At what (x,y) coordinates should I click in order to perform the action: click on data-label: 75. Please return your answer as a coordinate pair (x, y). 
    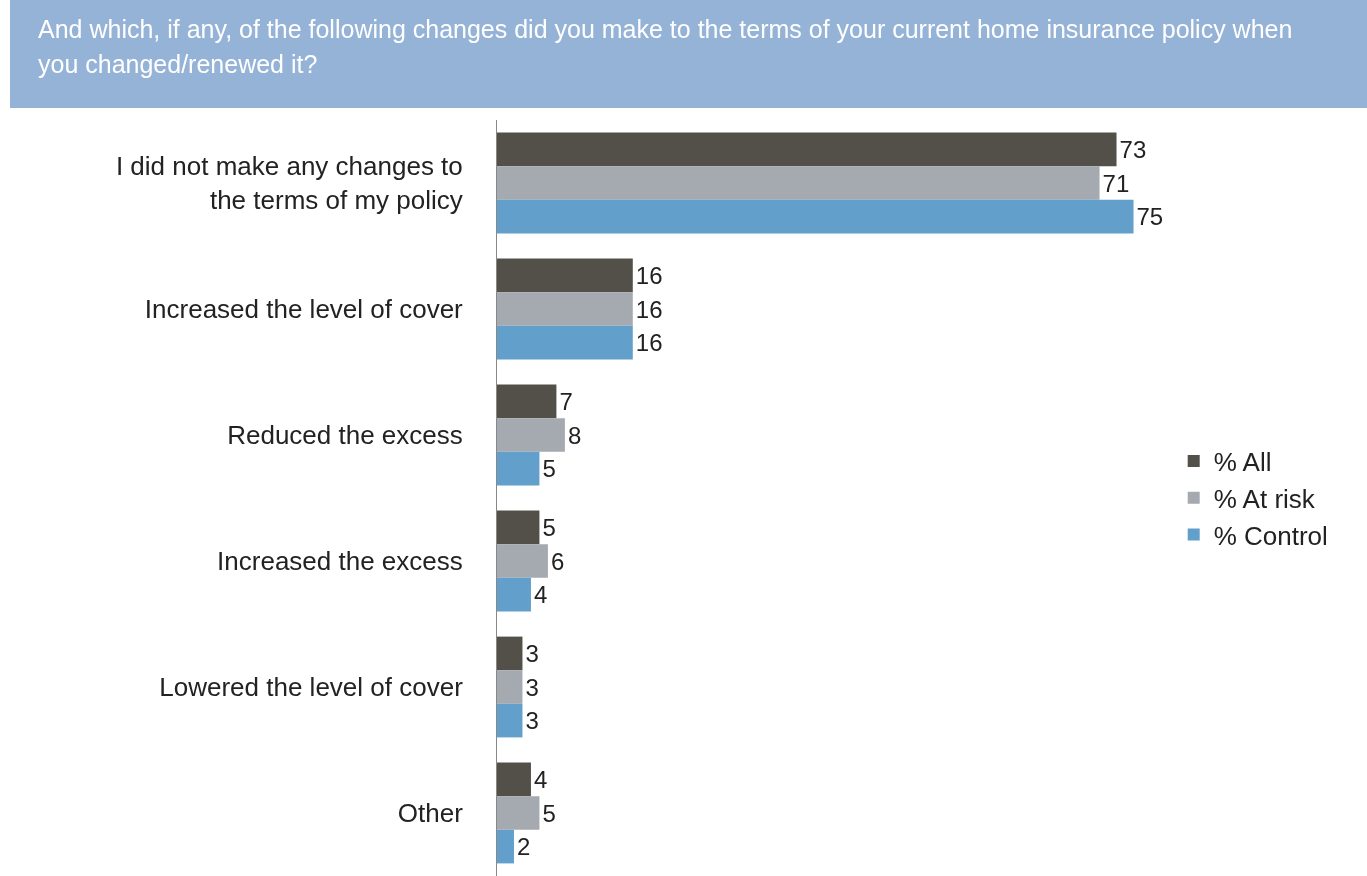
    Looking at the image, I should click on (1150, 217).